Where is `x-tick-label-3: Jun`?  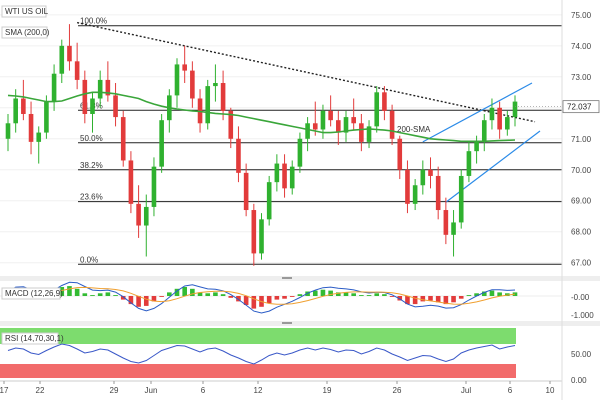 x-tick-label-3: Jun is located at coordinates (151, 390).